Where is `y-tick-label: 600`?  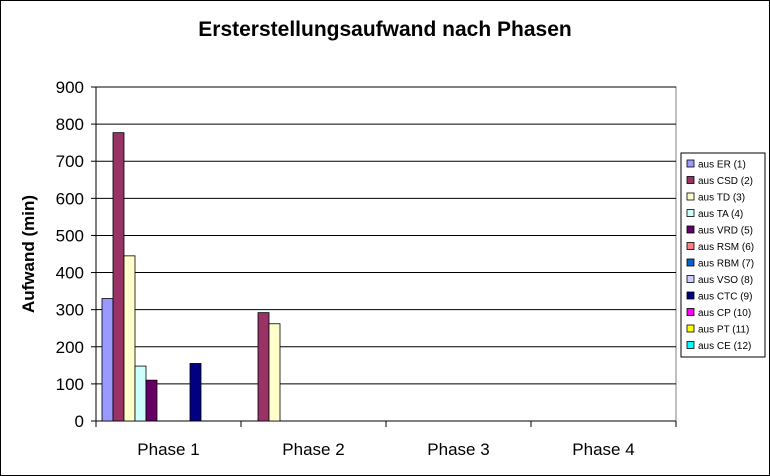 y-tick-label: 600 is located at coordinates (70, 198).